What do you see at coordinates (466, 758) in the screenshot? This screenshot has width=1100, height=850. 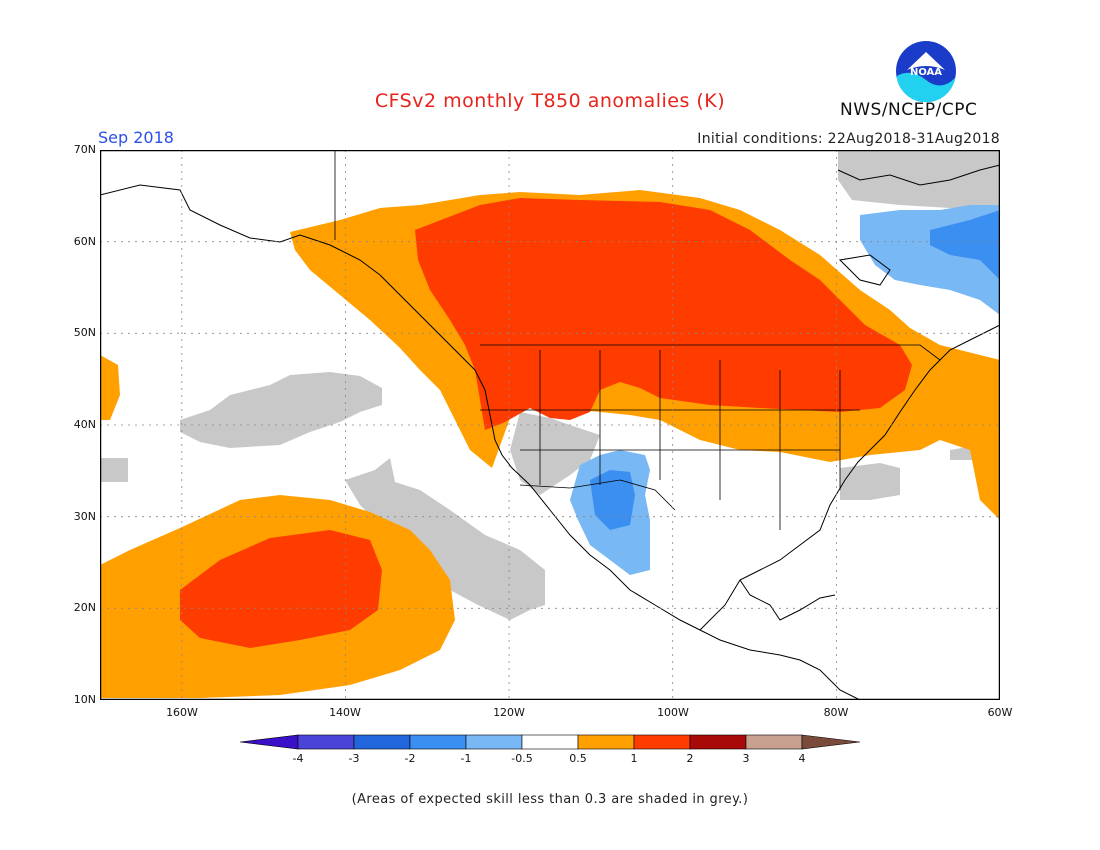 I see `colorbar-label: -1` at bounding box center [466, 758].